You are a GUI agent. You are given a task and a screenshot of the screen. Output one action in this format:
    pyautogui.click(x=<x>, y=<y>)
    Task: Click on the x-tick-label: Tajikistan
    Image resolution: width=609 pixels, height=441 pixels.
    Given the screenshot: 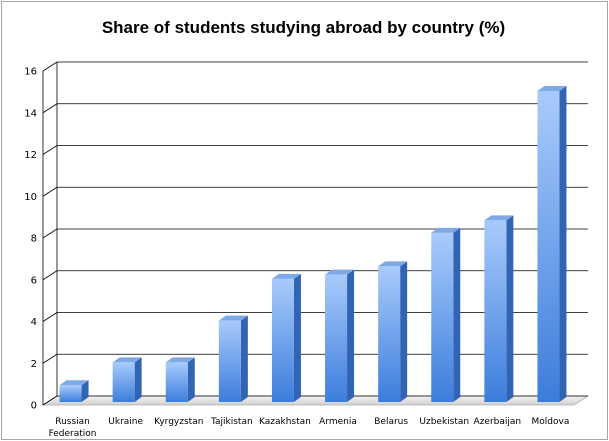 What is the action you would take?
    pyautogui.click(x=231, y=422)
    